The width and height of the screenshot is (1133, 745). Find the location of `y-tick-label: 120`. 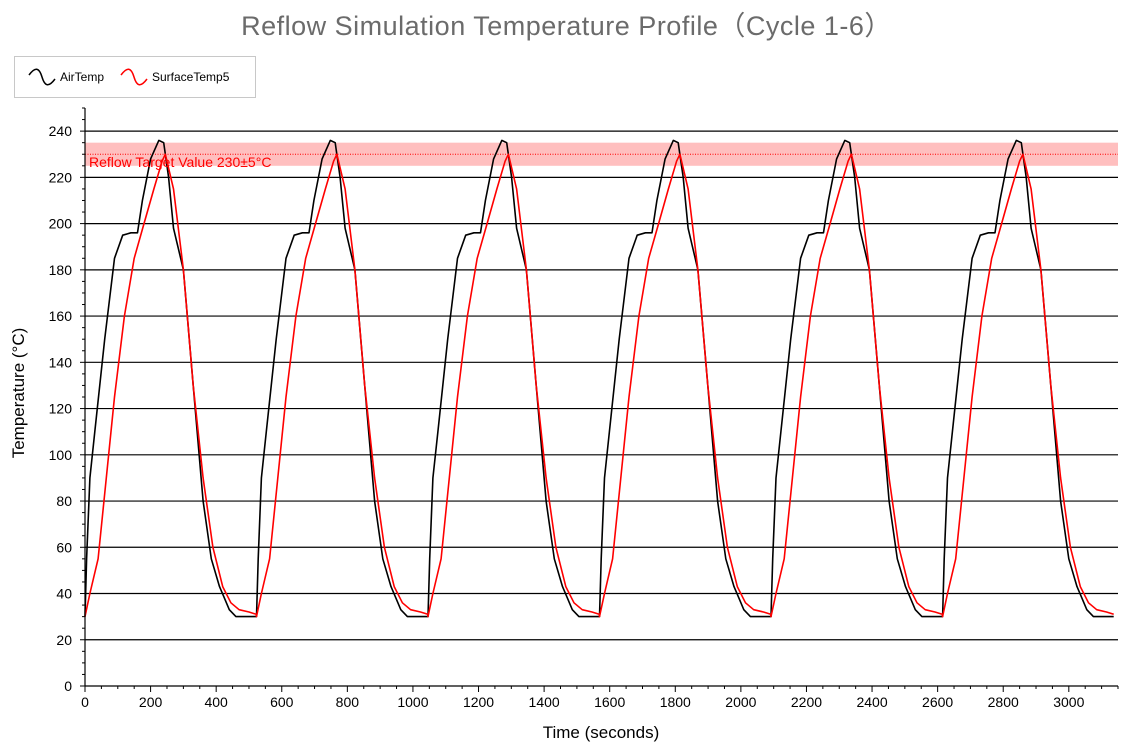

y-tick-label: 120 is located at coordinates (61, 409).